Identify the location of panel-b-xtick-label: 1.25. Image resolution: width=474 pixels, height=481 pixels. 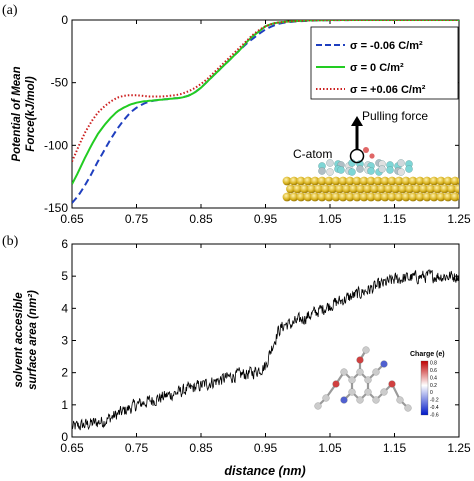
(459, 448).